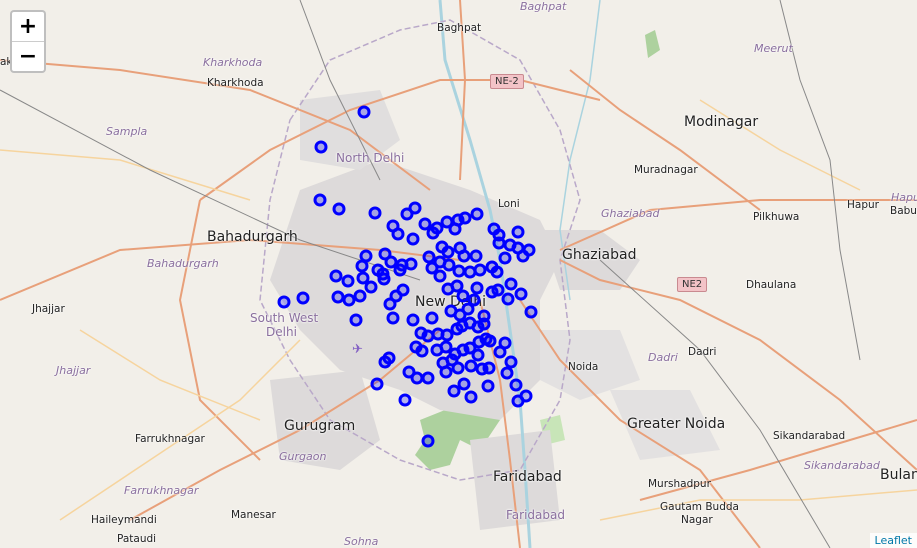 The height and width of the screenshot is (548, 917). Describe the element at coordinates (233, 62) in the screenshot. I see `label-kharkhoda-district: Kharkhoda` at that location.